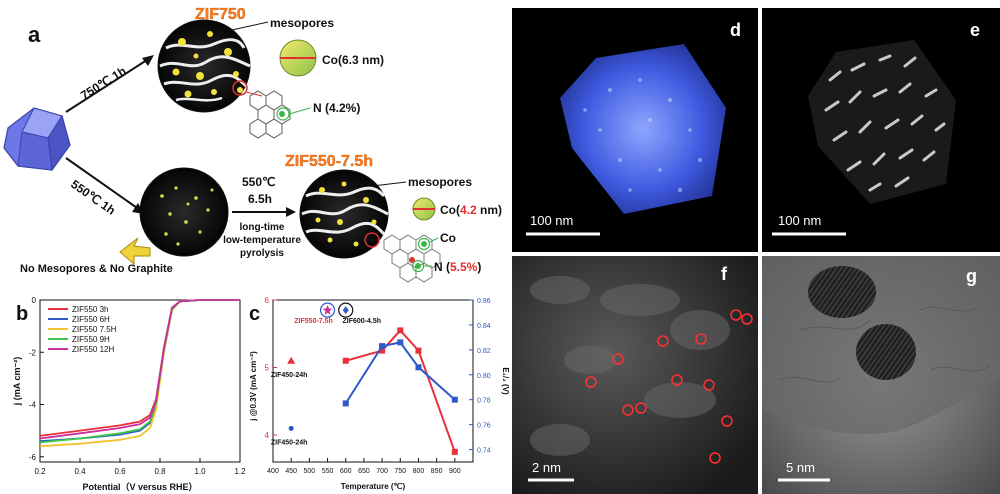 The width and height of the screenshot is (1000, 494). Describe the element at coordinates (91, 319) in the screenshot. I see `legend-entry: ZIF550 6H` at that location.